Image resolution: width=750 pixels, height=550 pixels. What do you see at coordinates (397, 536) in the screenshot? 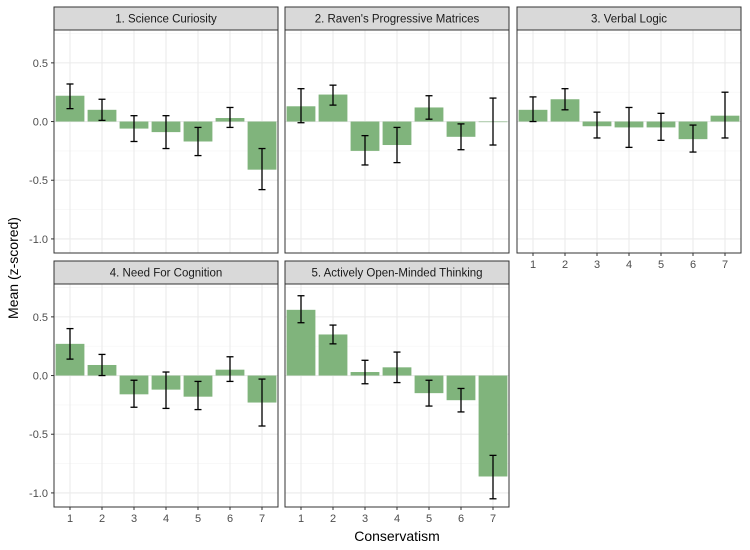
I see `x-axis-title: Conservatism` at bounding box center [397, 536].